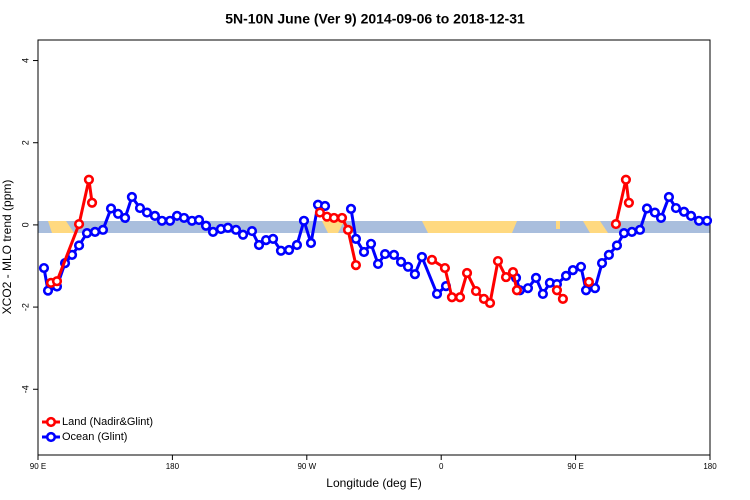  Describe the element at coordinates (306, 466) in the screenshot. I see `x-tick-label: 90 W` at that location.